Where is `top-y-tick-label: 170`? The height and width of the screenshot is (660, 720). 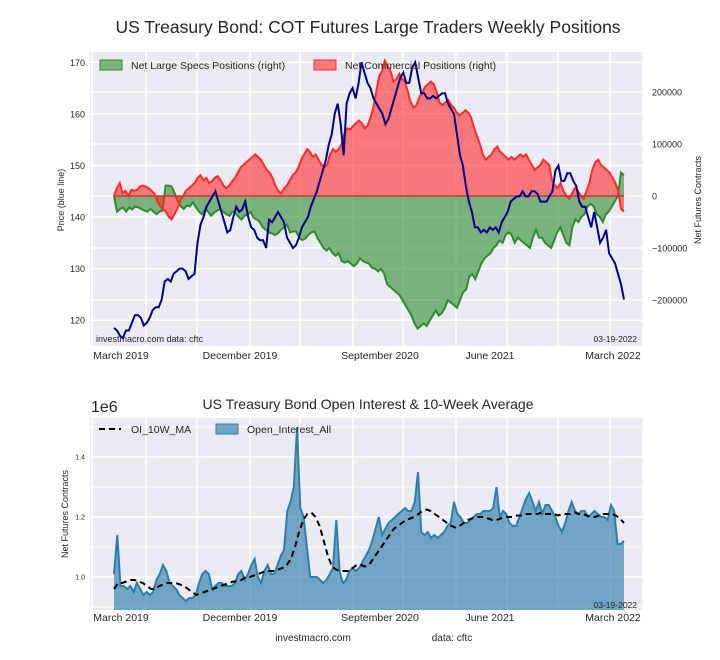 top-y-tick-label: 170 is located at coordinates (77, 63).